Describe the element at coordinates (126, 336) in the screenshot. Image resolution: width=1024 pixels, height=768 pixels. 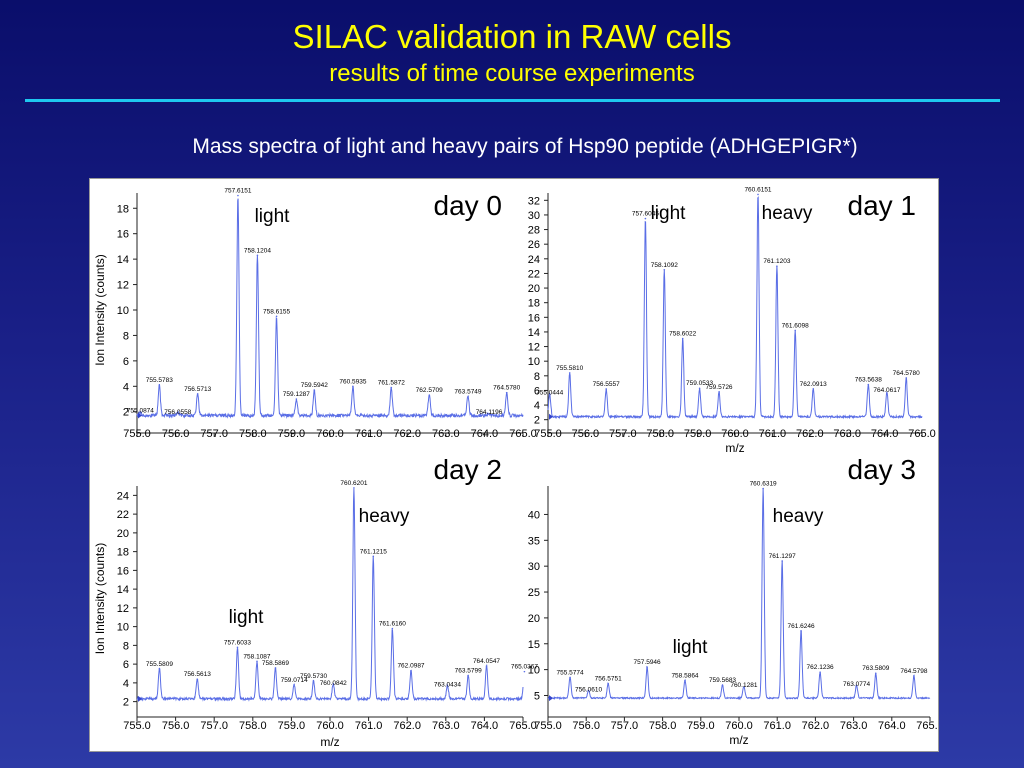
I see `y-tick-label: 8` at that location.